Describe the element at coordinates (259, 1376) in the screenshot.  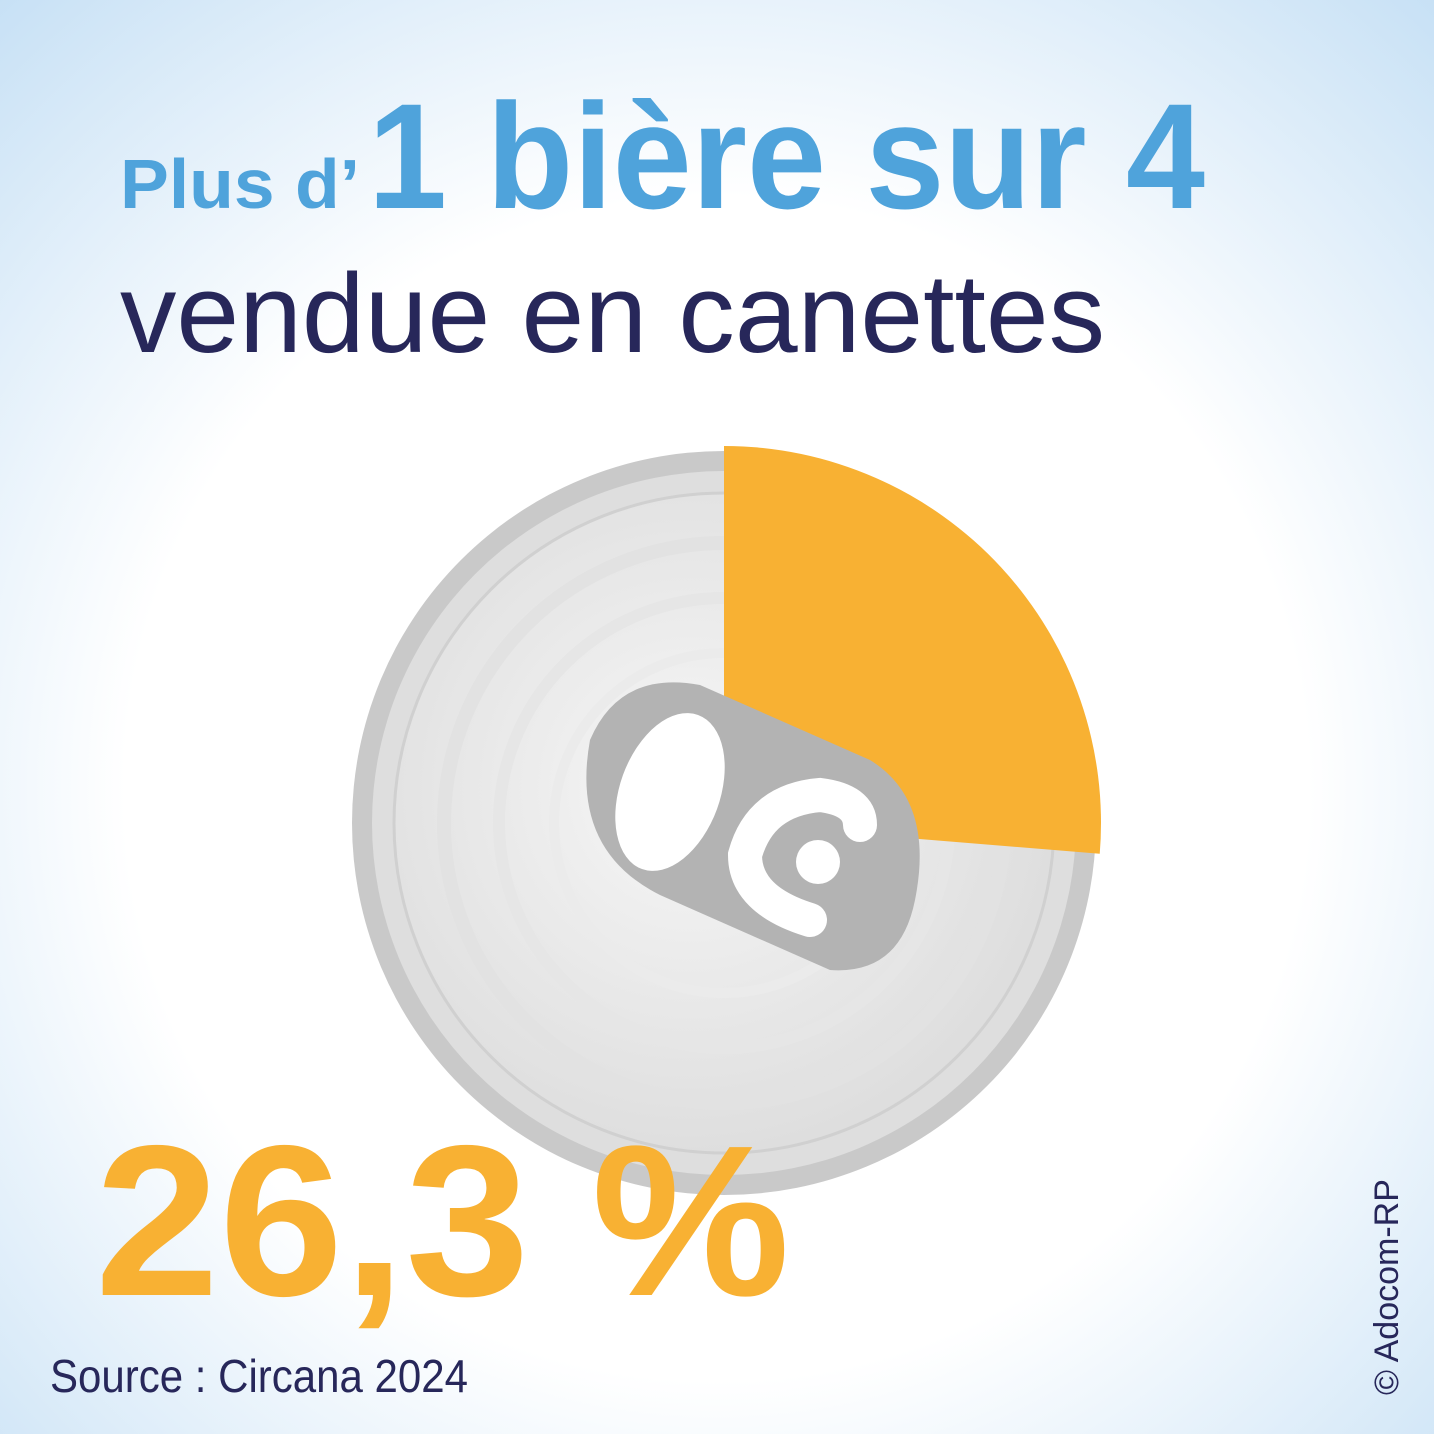
I see `source: Source : Circana 2024` at that location.